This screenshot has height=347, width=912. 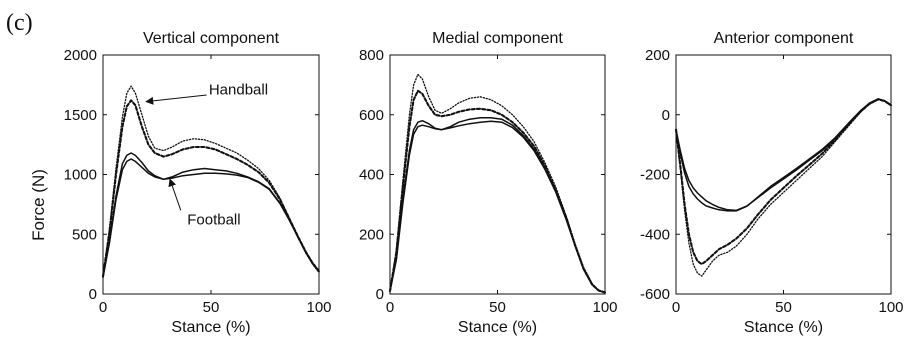 What do you see at coordinates (38, 205) in the screenshot?
I see `y-axis-label: Force (N)` at bounding box center [38, 205].